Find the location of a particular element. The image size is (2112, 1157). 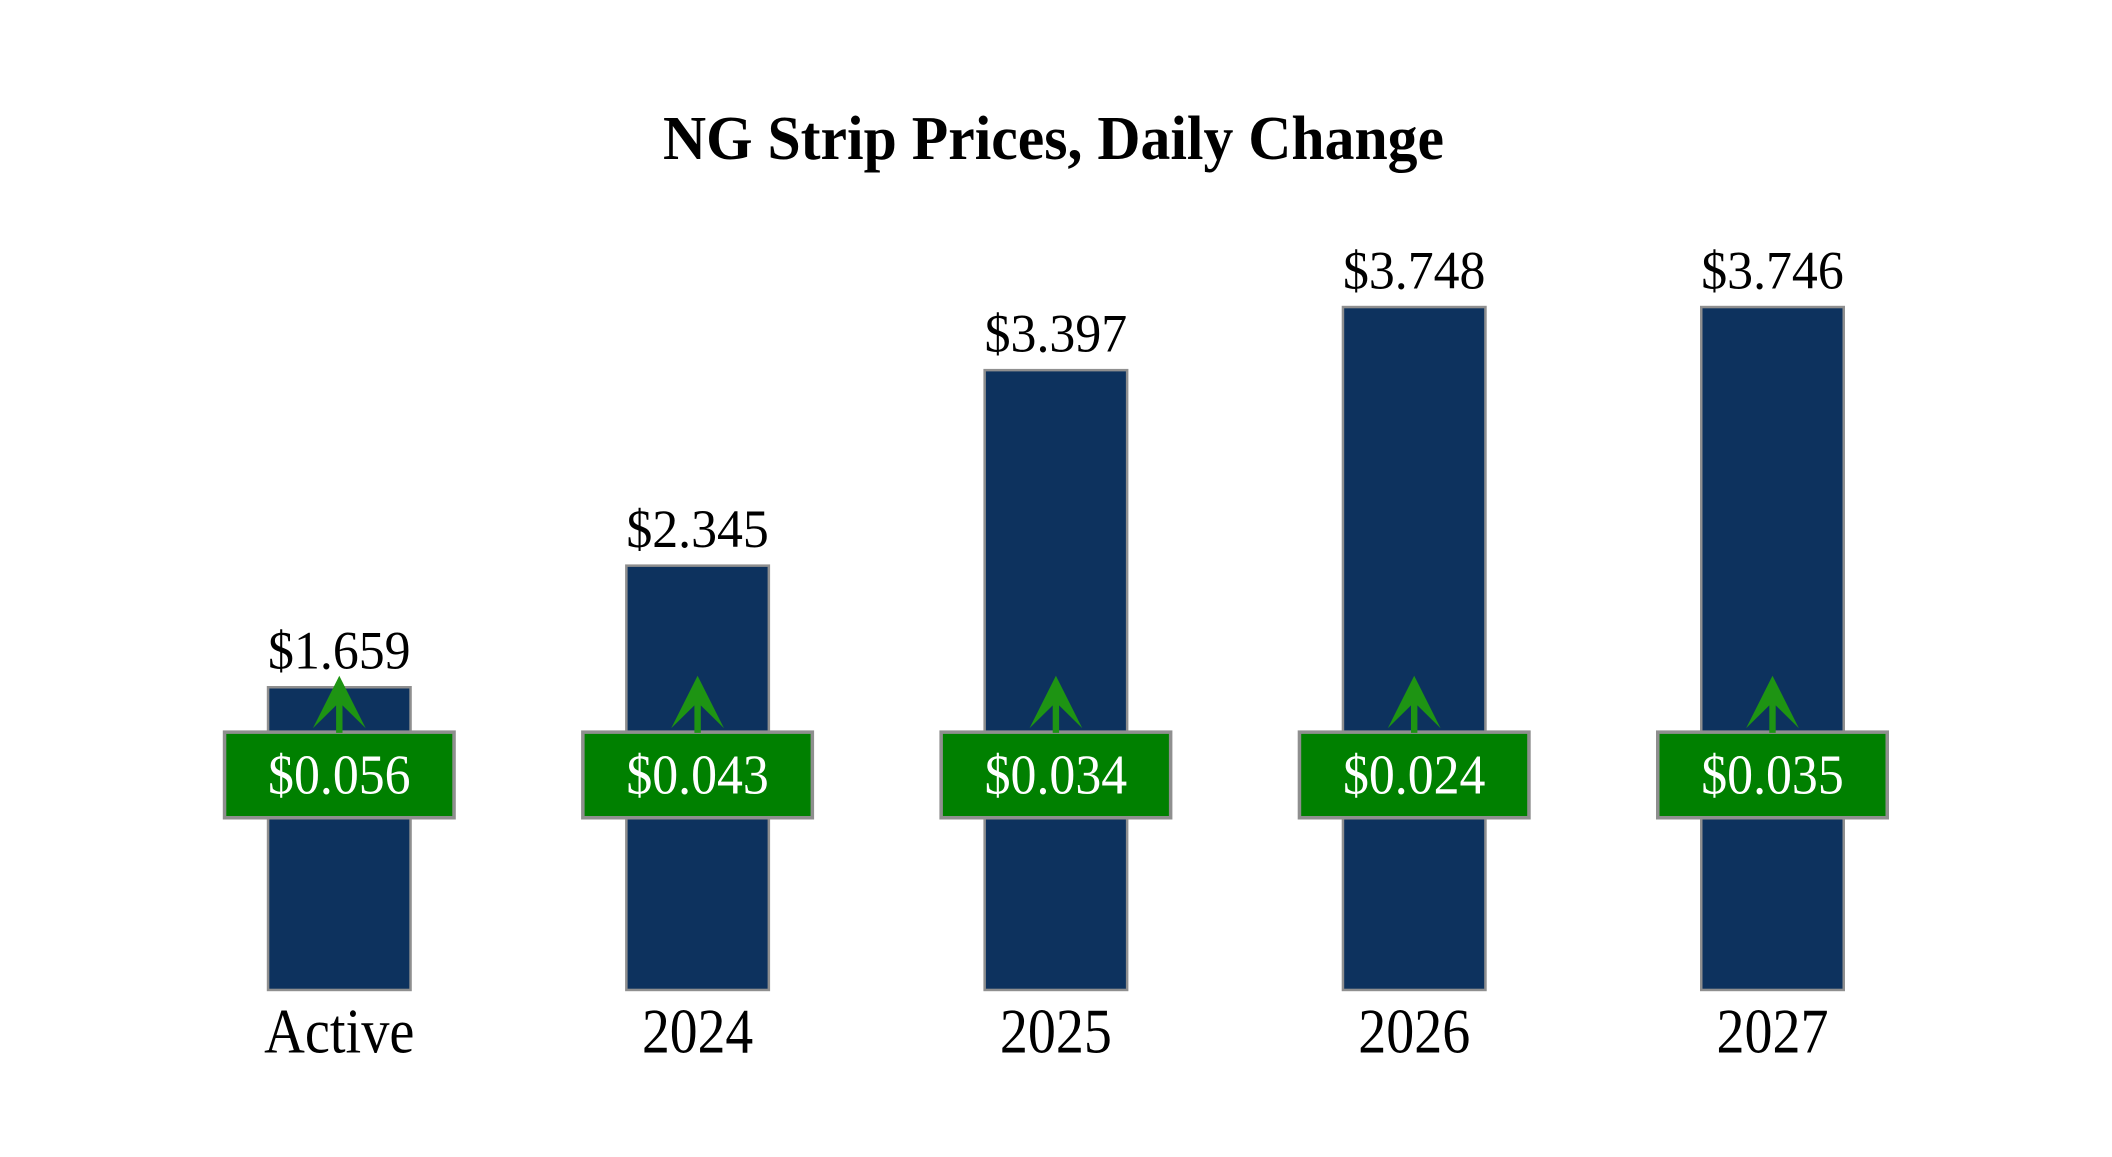

svg-text: $0.035 is located at coordinates (1772, 776).